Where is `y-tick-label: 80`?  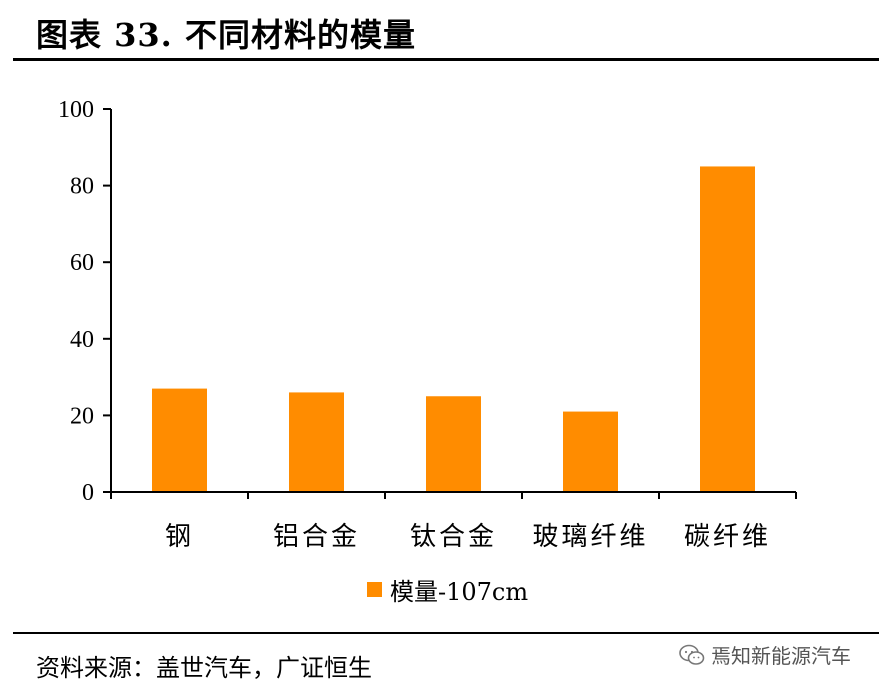
y-tick-label: 80 is located at coordinates (82, 187).